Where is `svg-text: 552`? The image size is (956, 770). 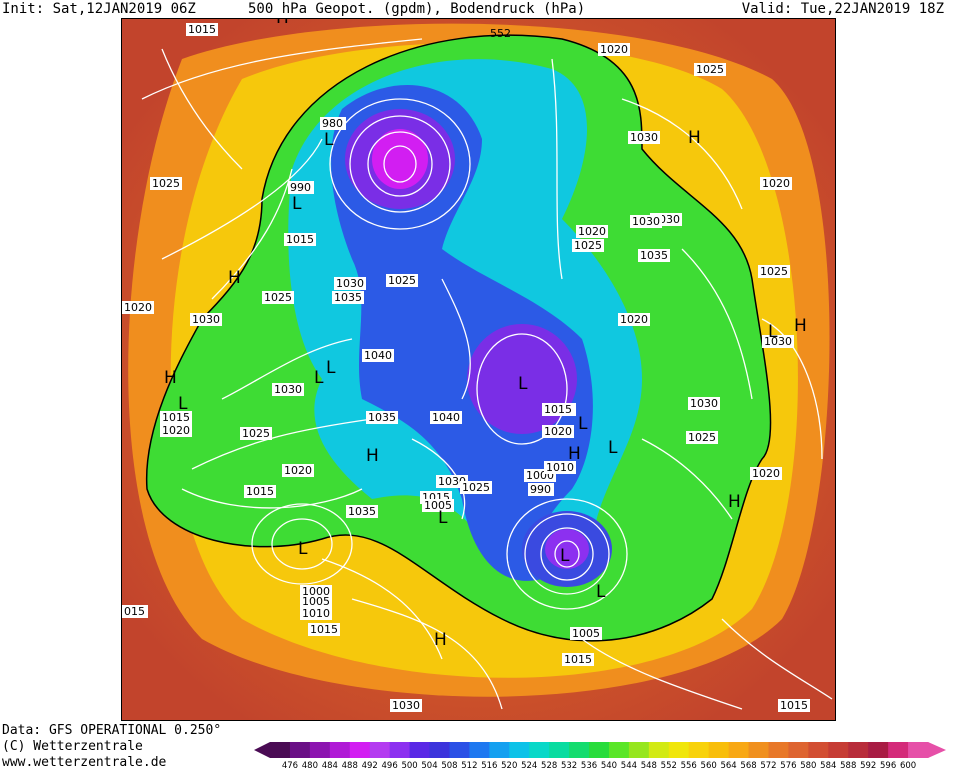 svg-text: 552 is located at coordinates (500, 33).